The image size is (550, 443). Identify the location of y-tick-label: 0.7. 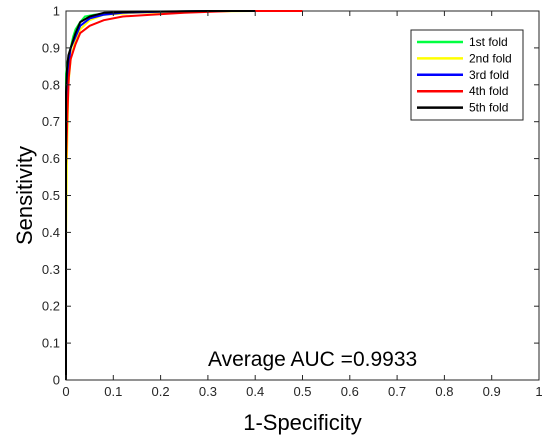
(51, 121).